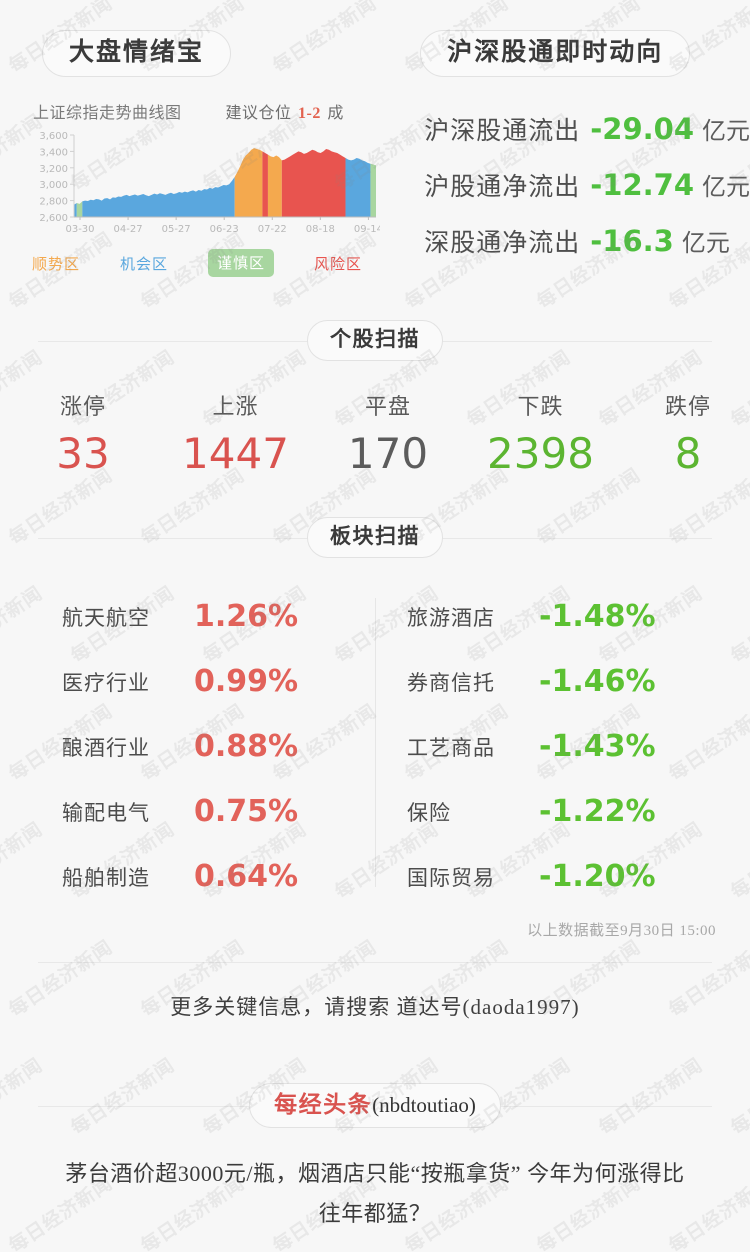 Image resolution: width=750 pixels, height=1252 pixels. What do you see at coordinates (502, 187) in the screenshot?
I see `flow-label: 沪股通净流出` at bounding box center [502, 187].